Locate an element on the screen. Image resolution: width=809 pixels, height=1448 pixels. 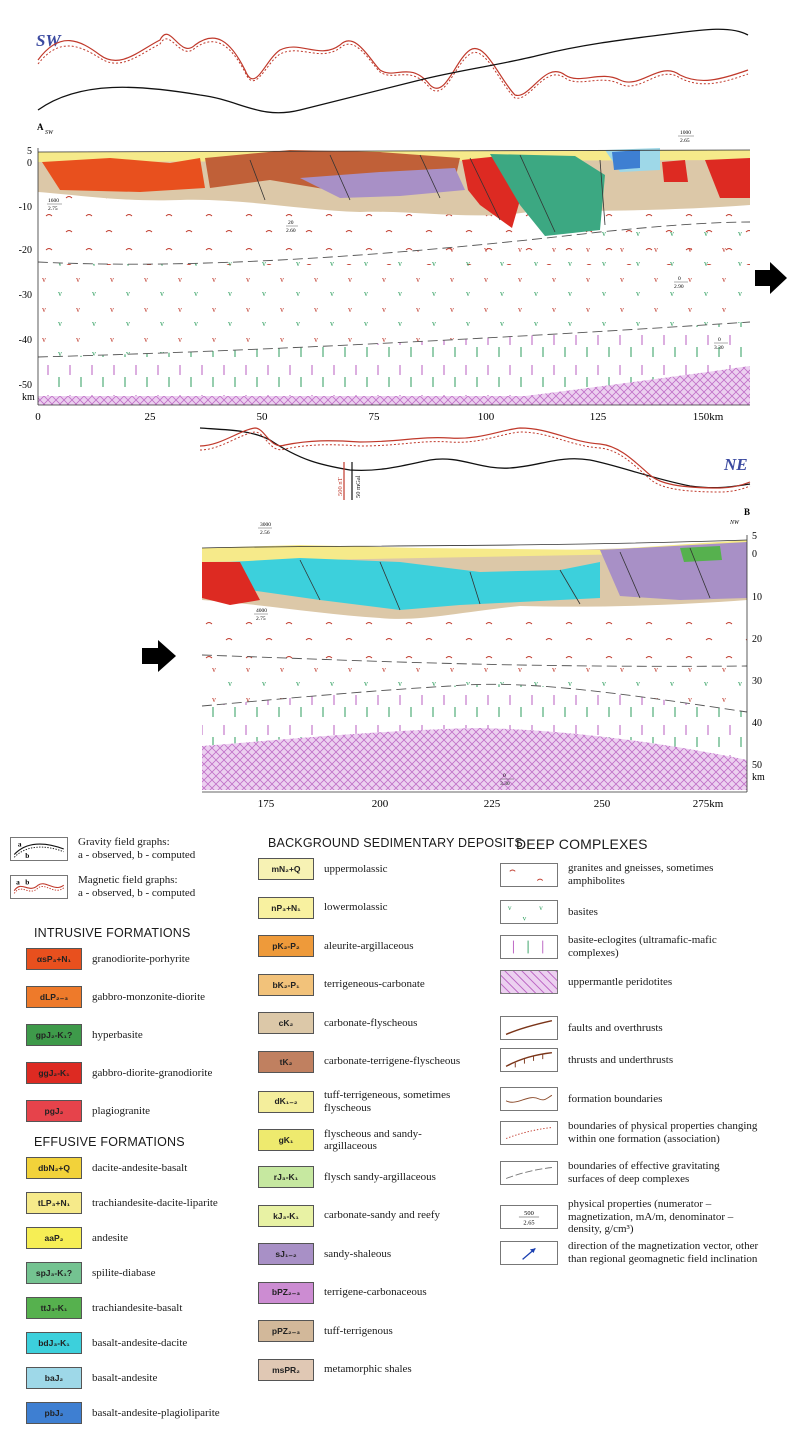
legend-item: bK₂-P₁ terrigeneous-carbonate is located at coordinates (366, 984).